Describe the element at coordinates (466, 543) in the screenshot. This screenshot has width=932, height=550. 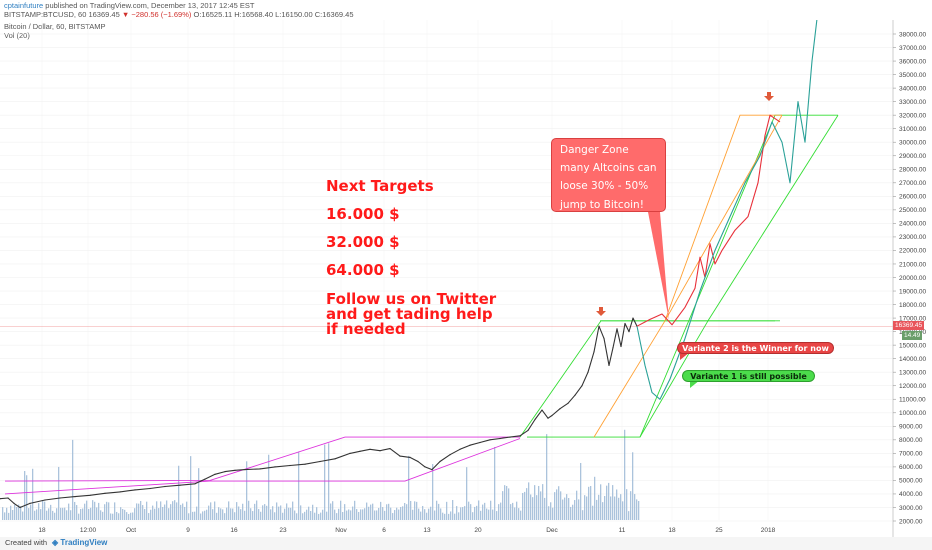
I see `footer-bar: Created with` at that location.